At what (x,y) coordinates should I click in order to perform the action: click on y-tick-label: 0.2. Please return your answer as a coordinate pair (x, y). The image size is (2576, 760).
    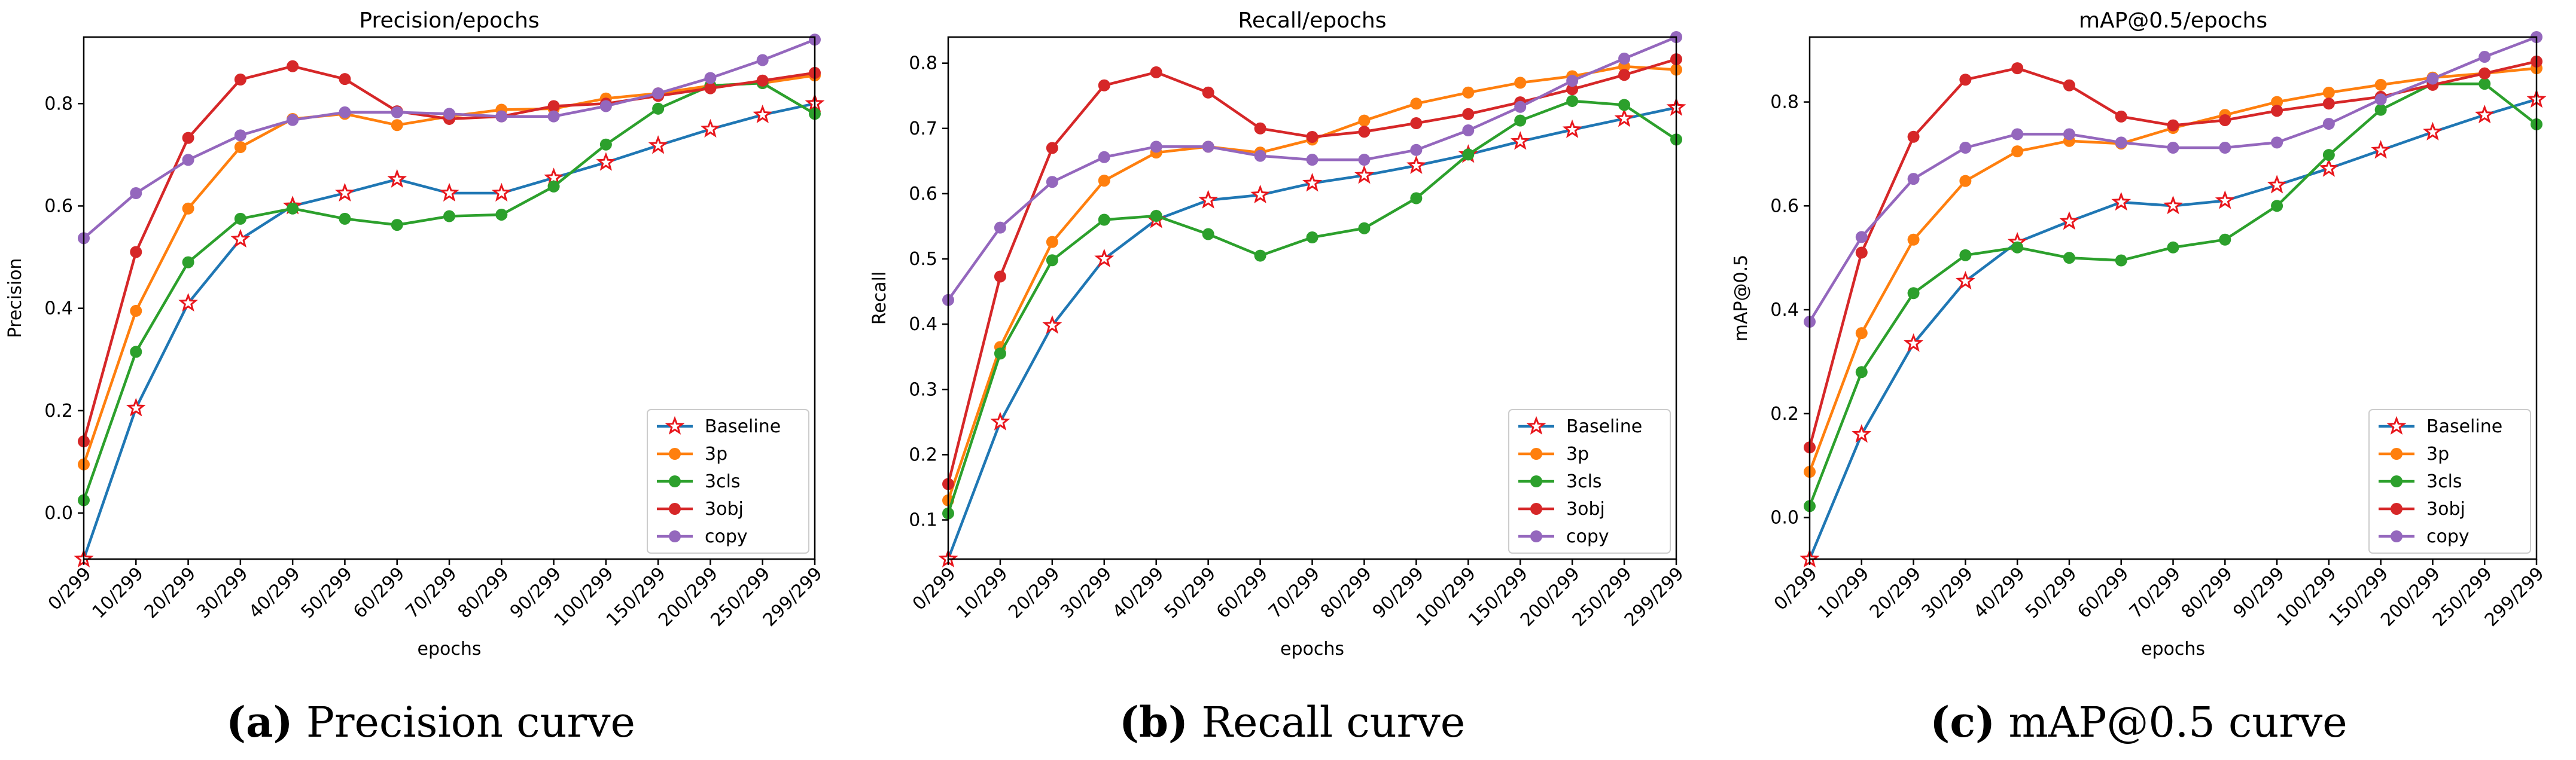
    Looking at the image, I should click on (58, 411).